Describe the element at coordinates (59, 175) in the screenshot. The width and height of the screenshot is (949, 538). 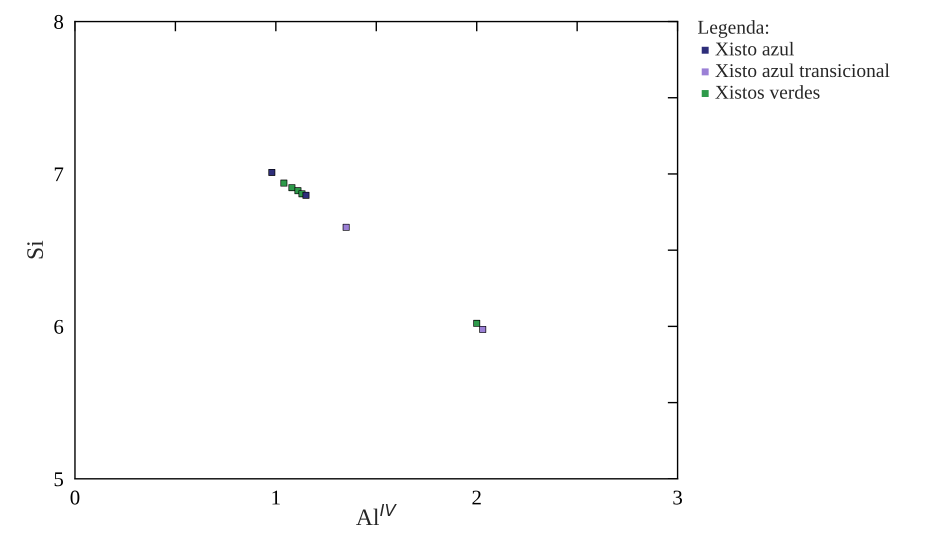
I see `y-tick-label: 7` at that location.